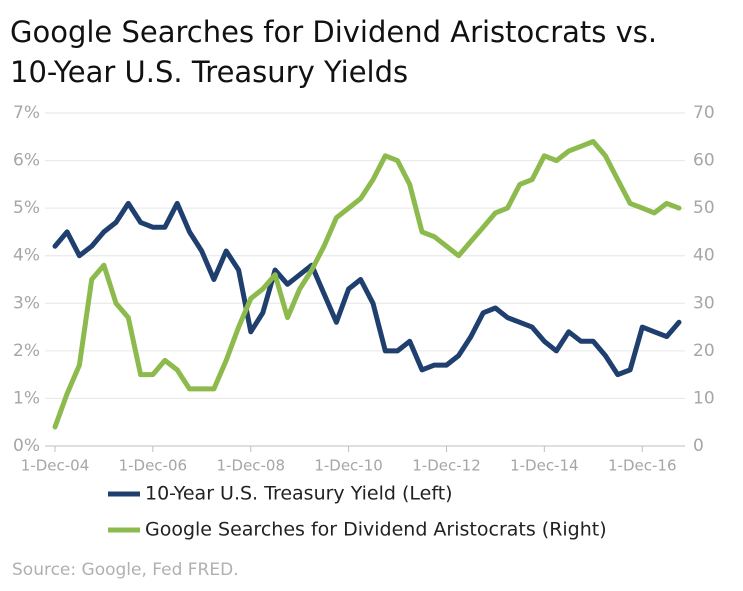  What do you see at coordinates (26, 208) in the screenshot?
I see `y-tick-label: 5%` at bounding box center [26, 208].